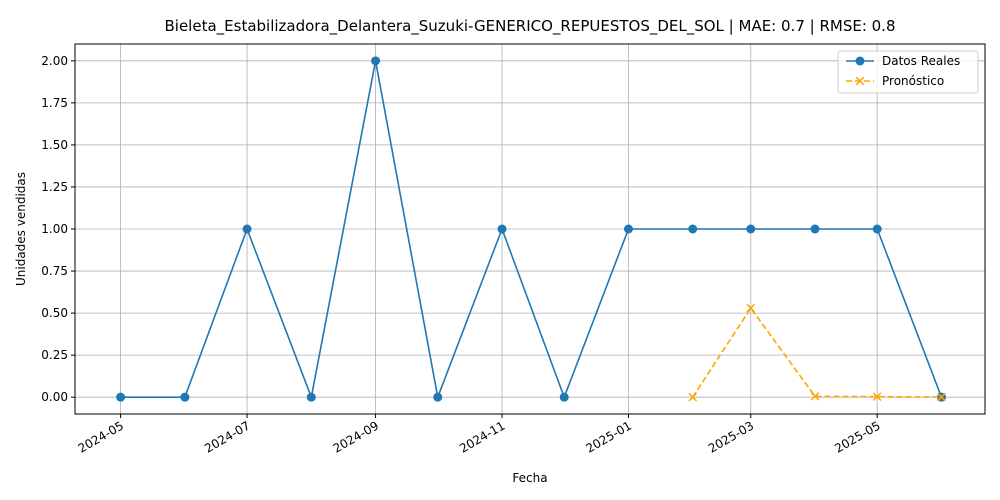 This screenshot has width=1000, height=500. What do you see at coordinates (54, 145) in the screenshot?
I see `y-tick-label: 1.50` at bounding box center [54, 145].